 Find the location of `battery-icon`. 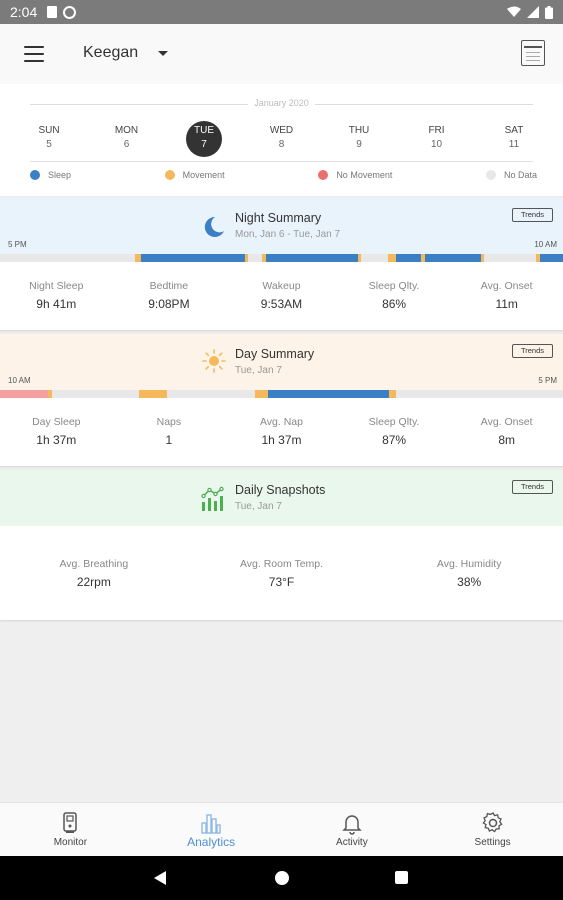

battery-icon is located at coordinates (549, 12).